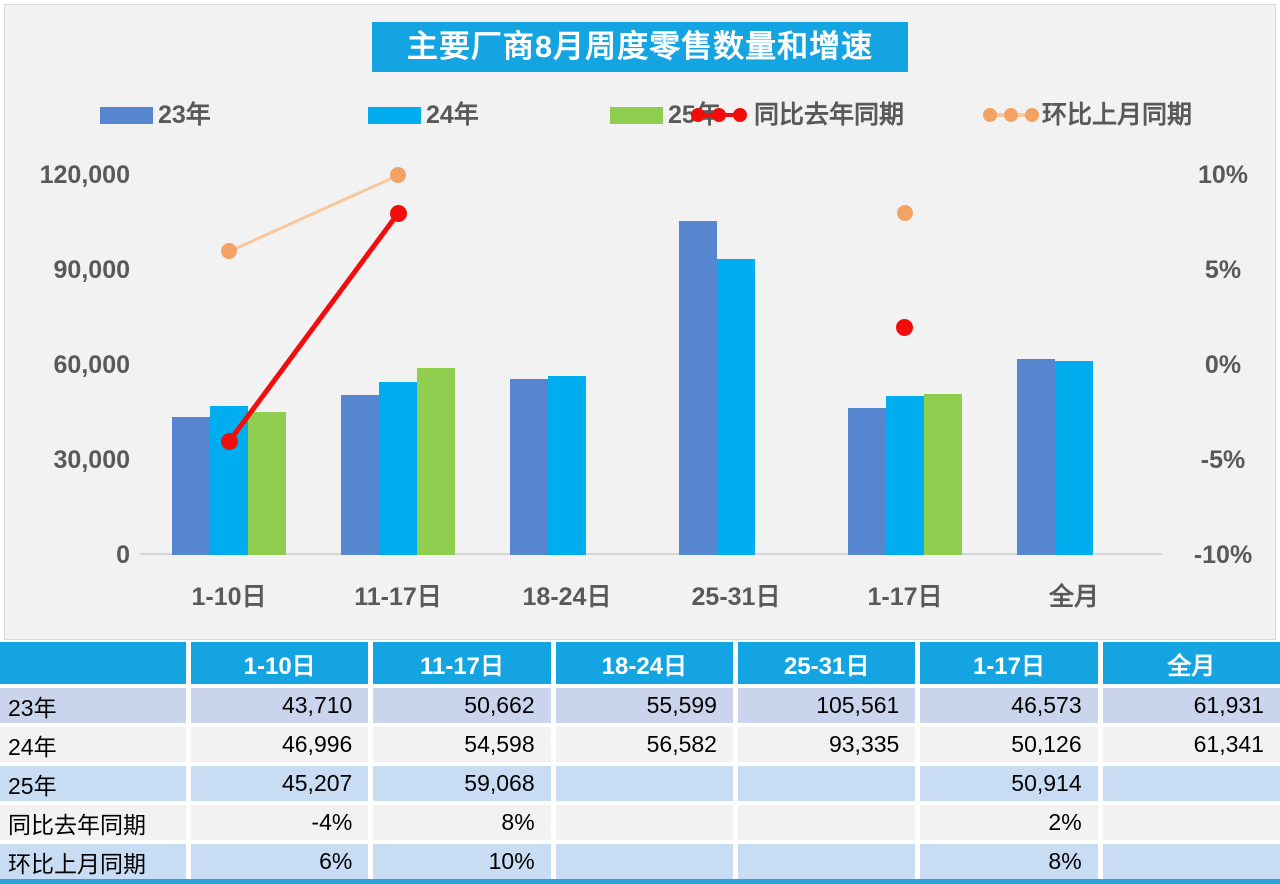 Image resolution: width=1280 pixels, height=884 pixels. I want to click on table-cell: 54,598, so click(462, 744).